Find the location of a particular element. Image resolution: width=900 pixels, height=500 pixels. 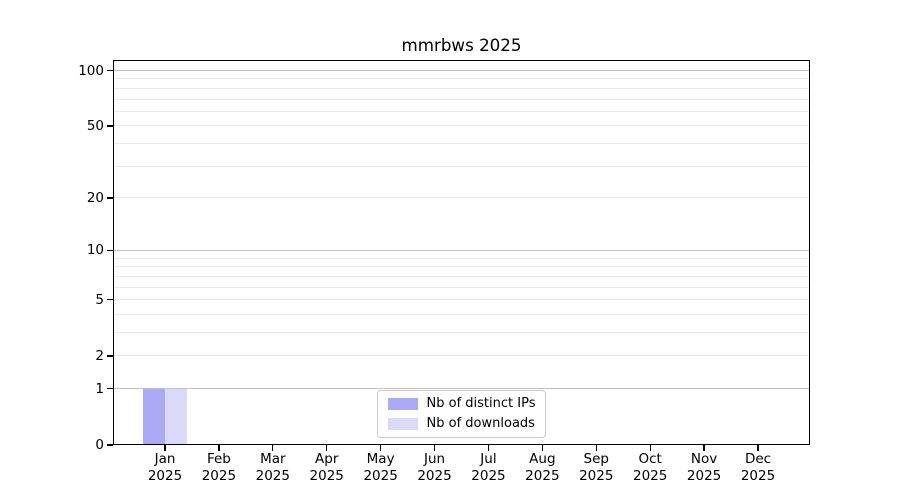

x-tick-label: Sep 2025 is located at coordinates (596, 467).